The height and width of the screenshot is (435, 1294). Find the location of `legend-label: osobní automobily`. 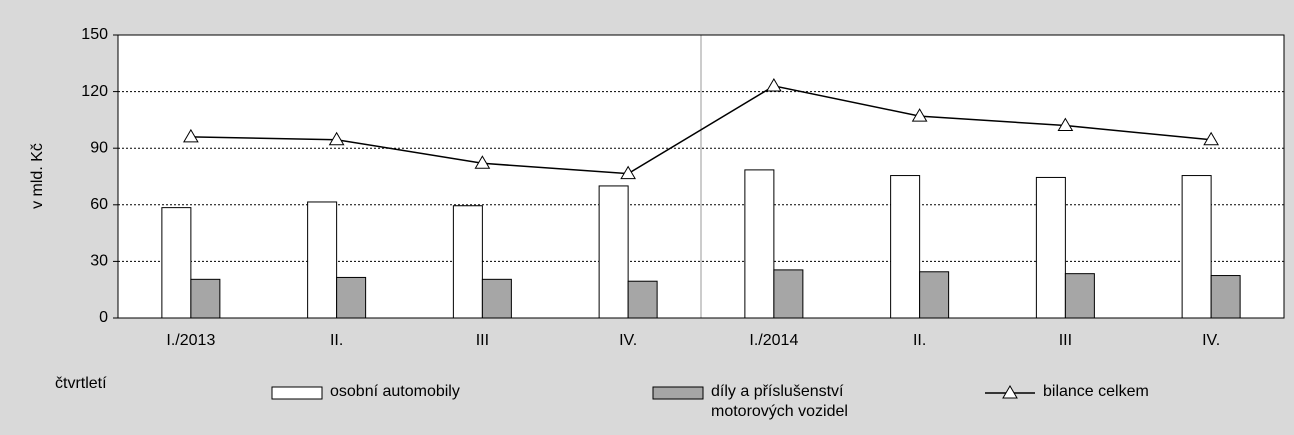

legend-label: osobní automobily is located at coordinates (395, 391).